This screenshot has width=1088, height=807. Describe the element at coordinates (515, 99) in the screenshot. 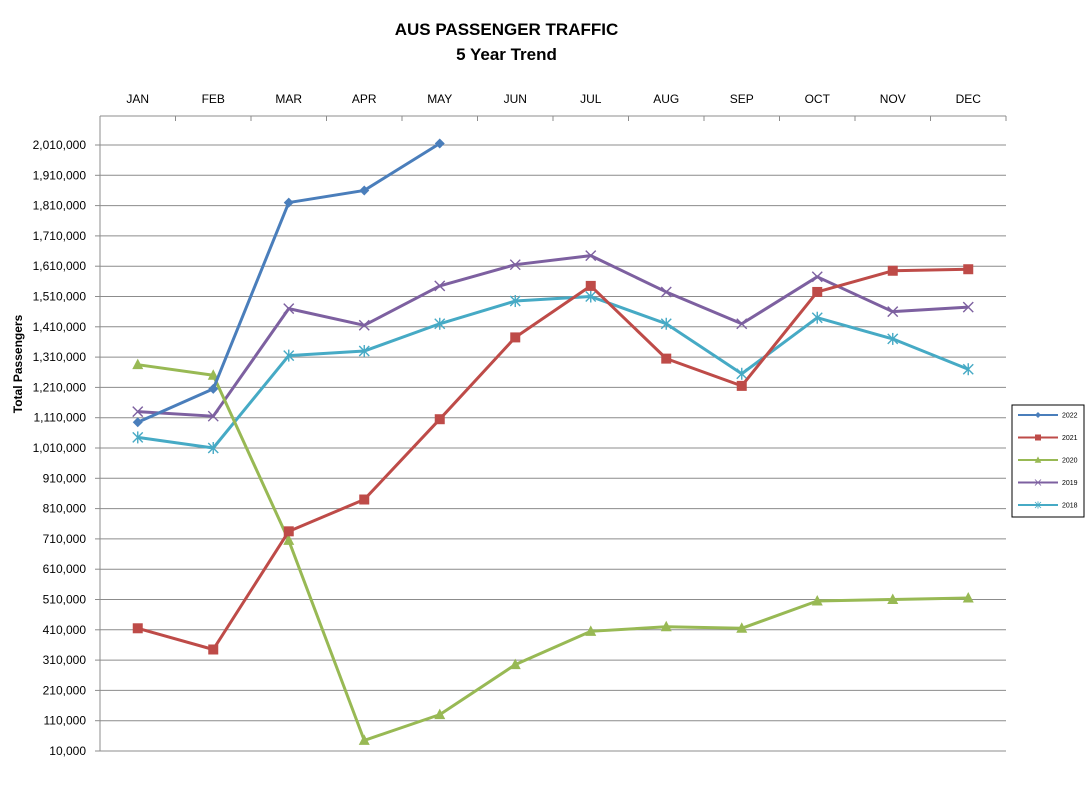

I see `x-tick-label: JUN` at that location.